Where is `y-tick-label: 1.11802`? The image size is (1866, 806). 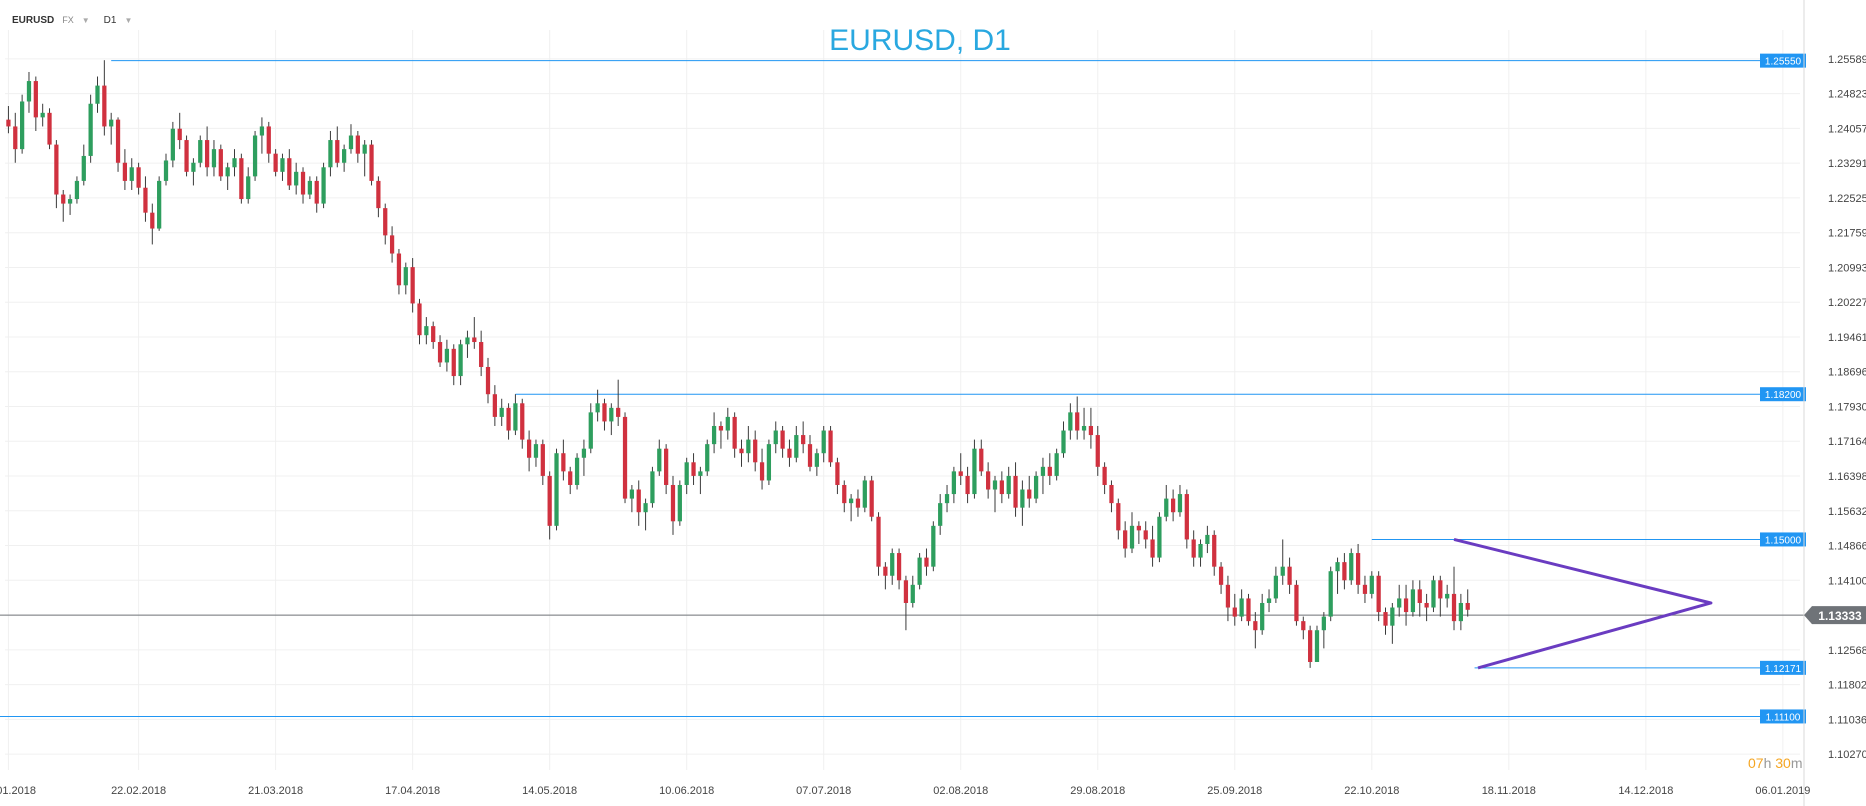
y-tick-label: 1.11802 is located at coordinates (1847, 686).